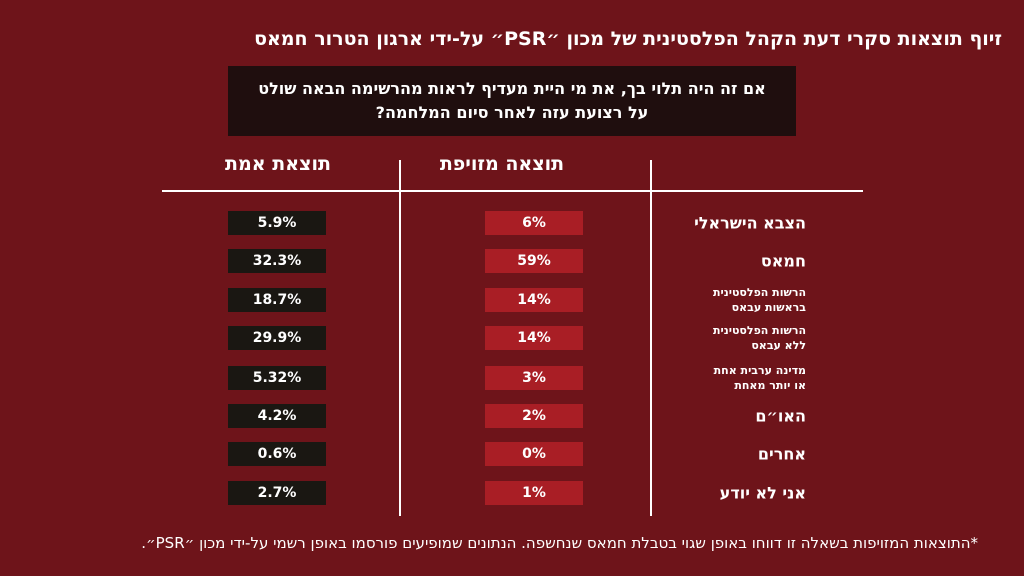 This screenshot has width=1024, height=576. What do you see at coordinates (277, 261) in the screenshot?
I see `real-result-cell: 32.3%` at bounding box center [277, 261].